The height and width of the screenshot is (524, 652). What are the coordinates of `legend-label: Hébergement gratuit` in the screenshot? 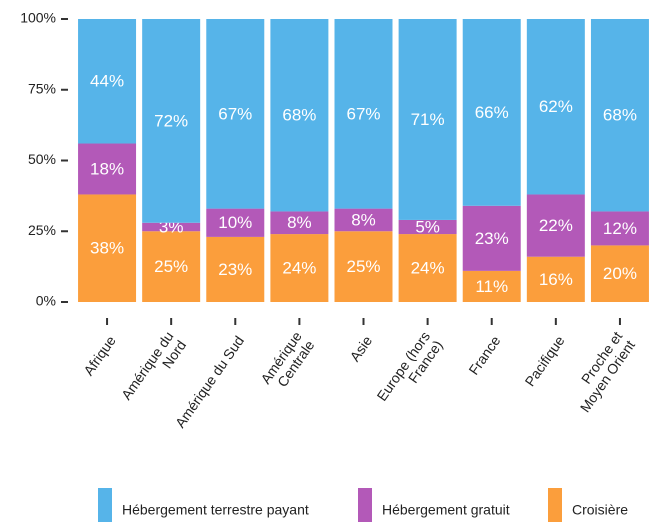 It's located at (446, 510).